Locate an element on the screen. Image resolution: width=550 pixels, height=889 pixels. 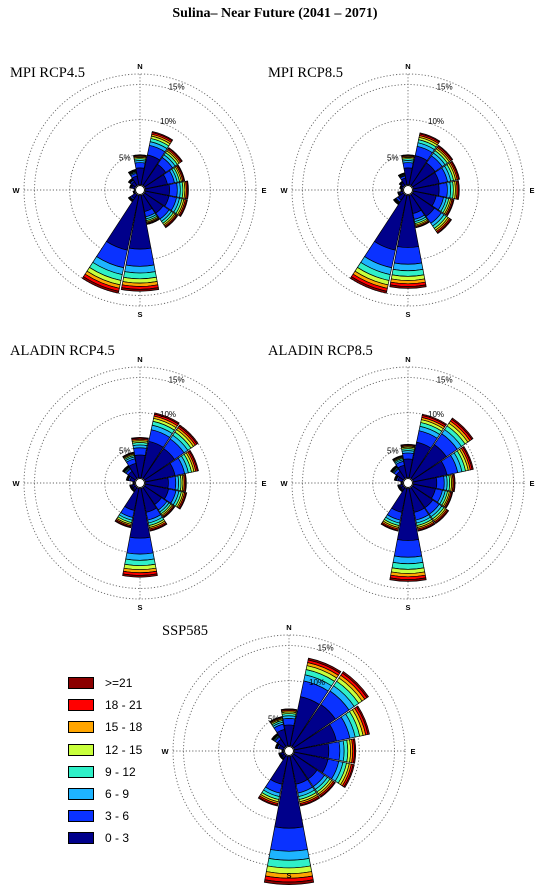
rose-center is located at coordinates (289, 751).